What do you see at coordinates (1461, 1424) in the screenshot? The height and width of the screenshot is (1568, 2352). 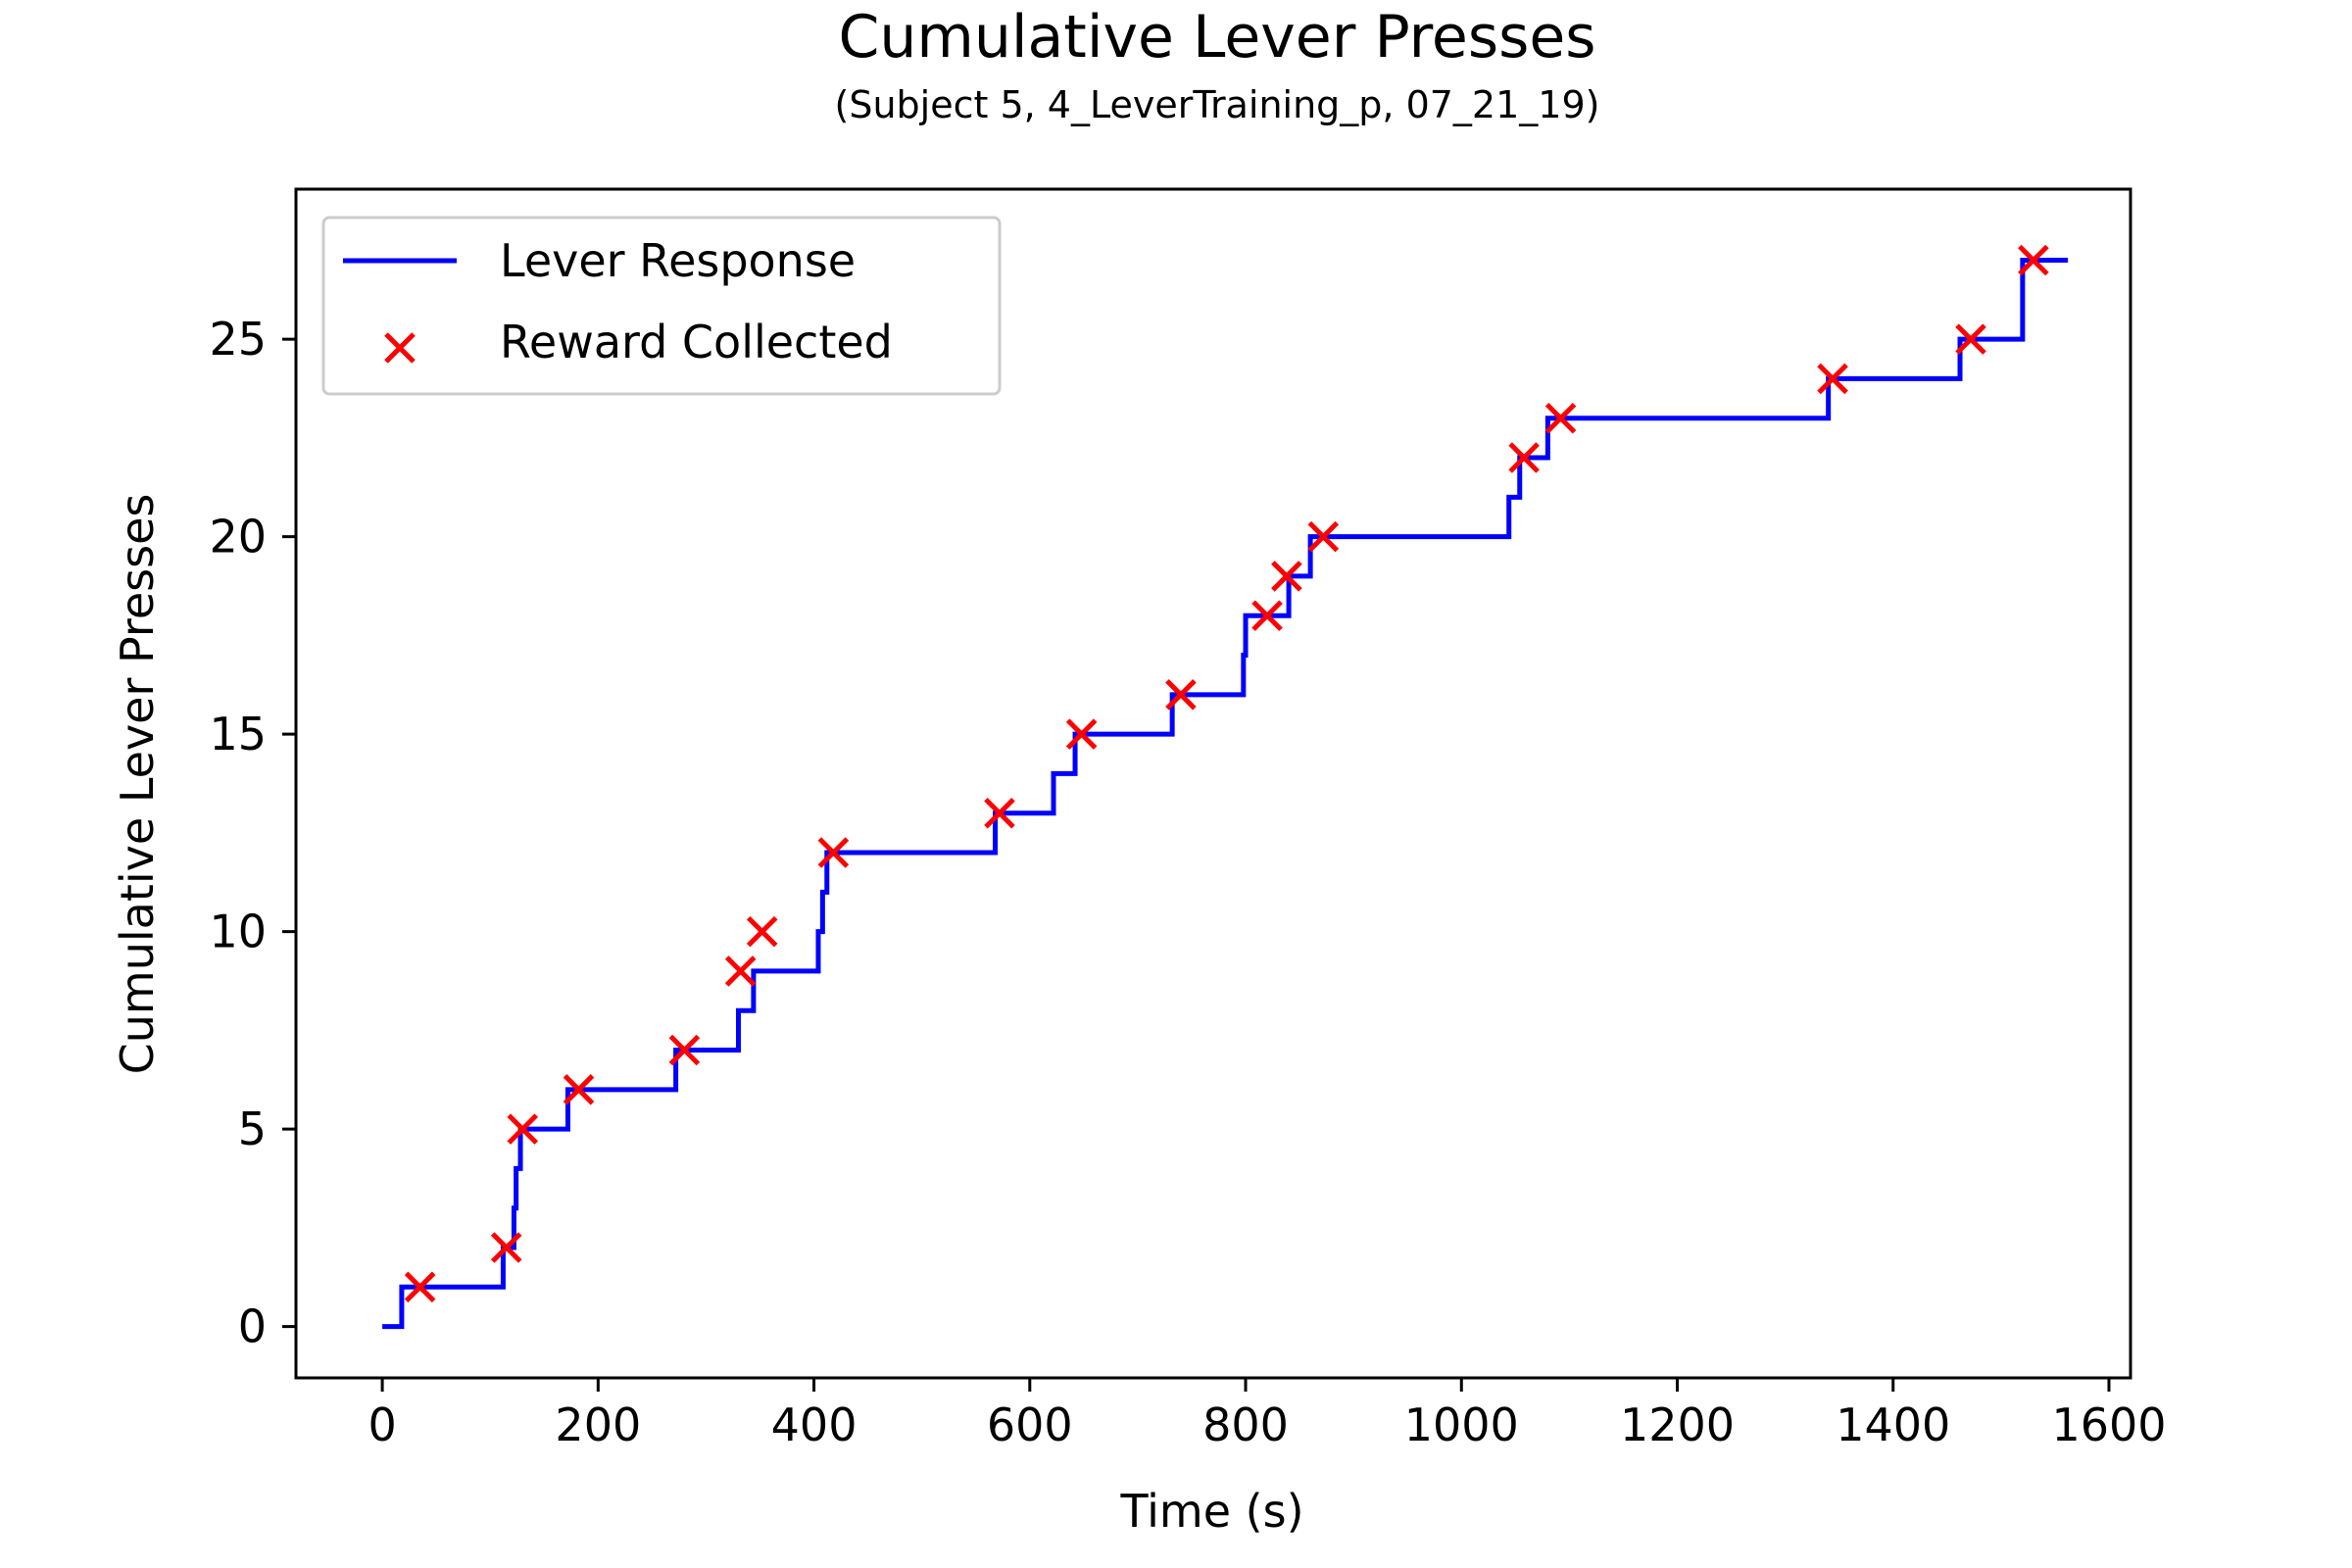 I see `x-tick-label: 1000` at bounding box center [1461, 1424].